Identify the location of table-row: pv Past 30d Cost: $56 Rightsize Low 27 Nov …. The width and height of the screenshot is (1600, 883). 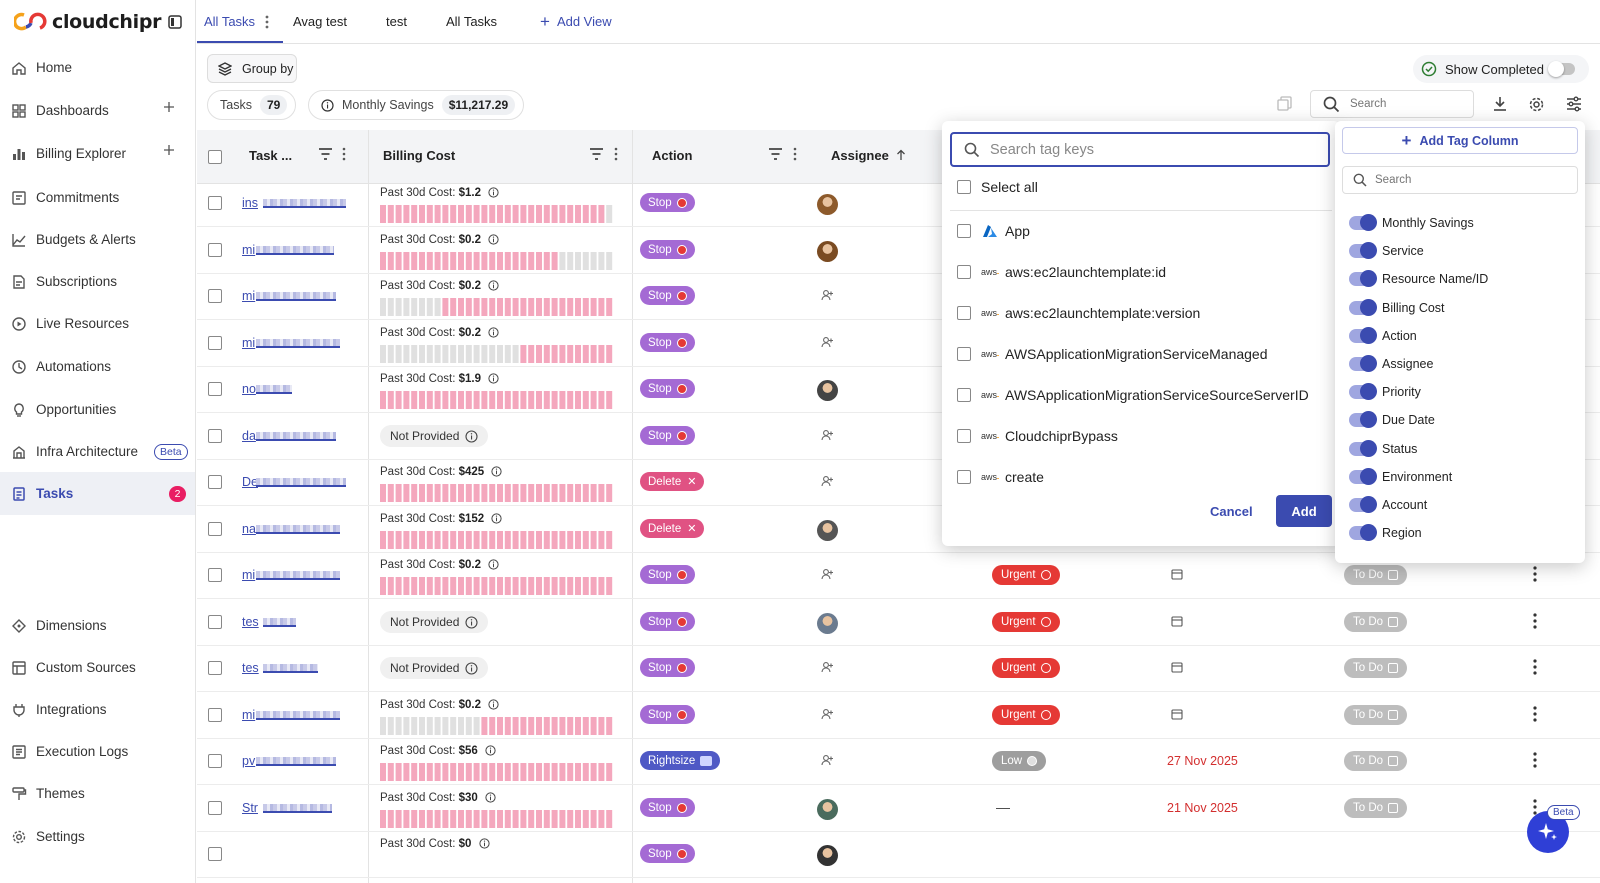
(898, 761).